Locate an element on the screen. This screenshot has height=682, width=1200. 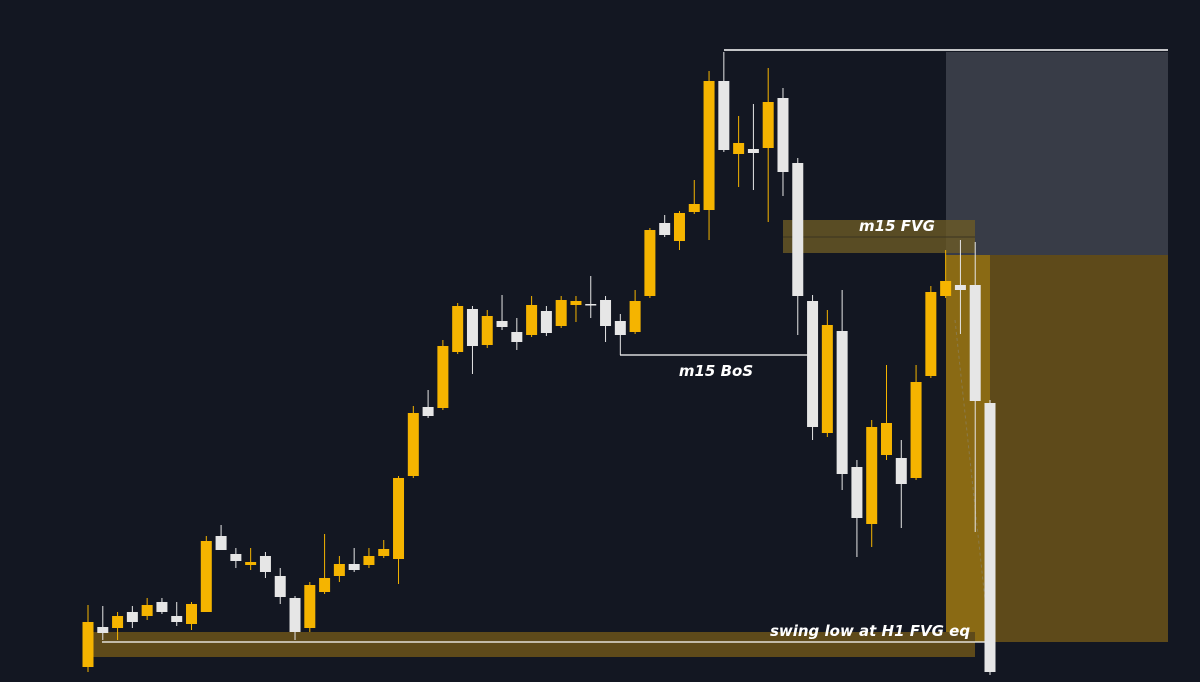
premium-zone is located at coordinates (1057, 153).